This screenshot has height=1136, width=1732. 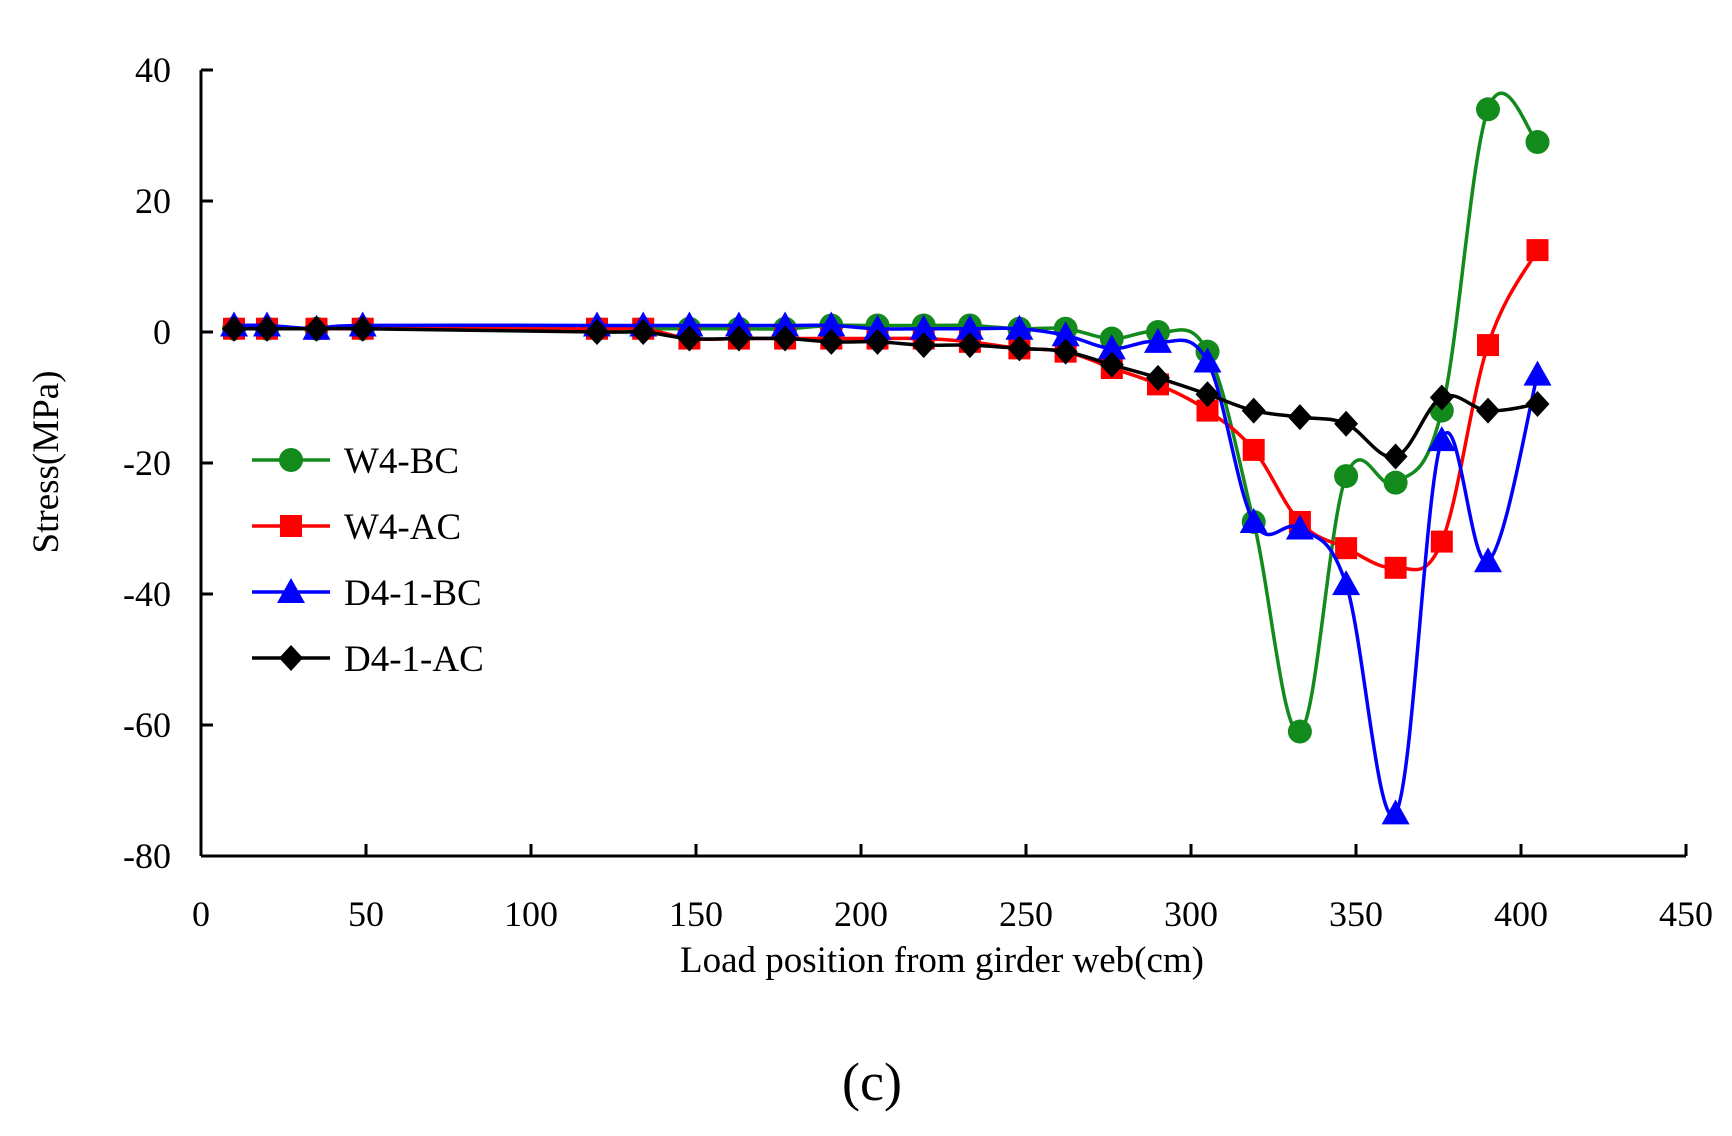 What do you see at coordinates (402, 527) in the screenshot?
I see `legend-label: W4-AC` at bounding box center [402, 527].